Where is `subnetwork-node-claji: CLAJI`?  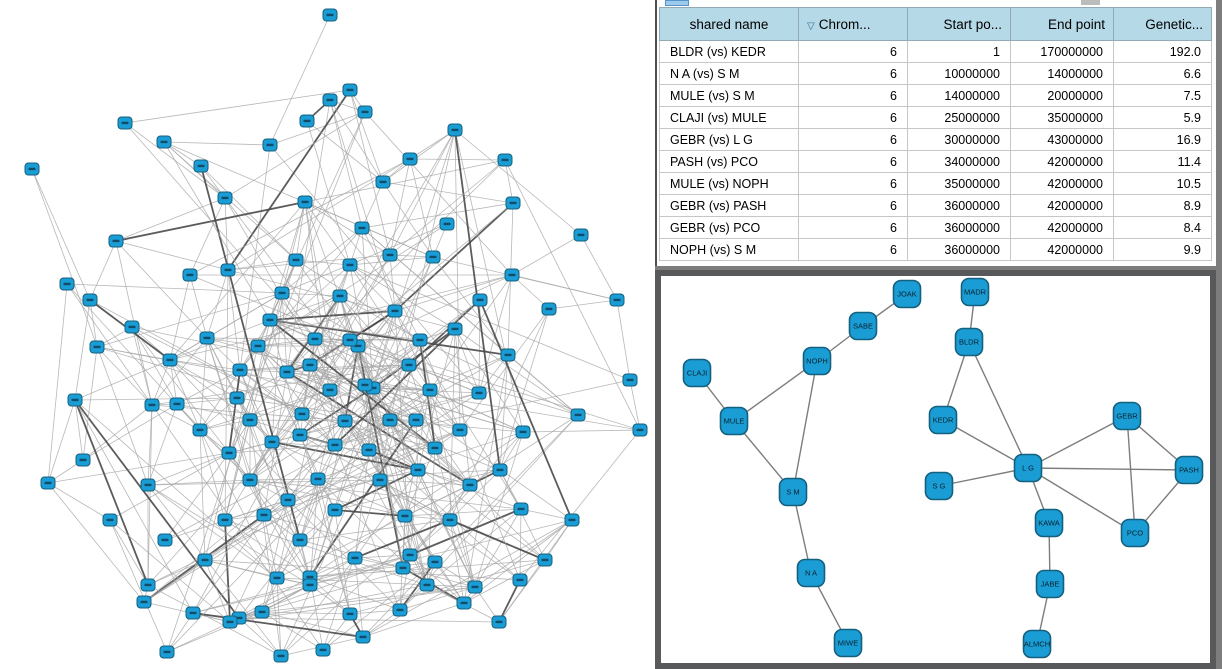 subnetwork-node-claji: CLAJI is located at coordinates (697, 373).